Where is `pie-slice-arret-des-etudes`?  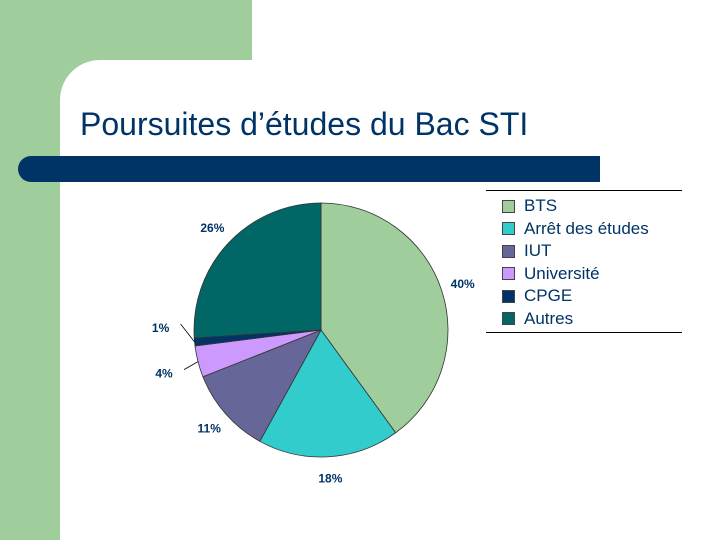
pie-slice-arret-des-etudes is located at coordinates (328, 393).